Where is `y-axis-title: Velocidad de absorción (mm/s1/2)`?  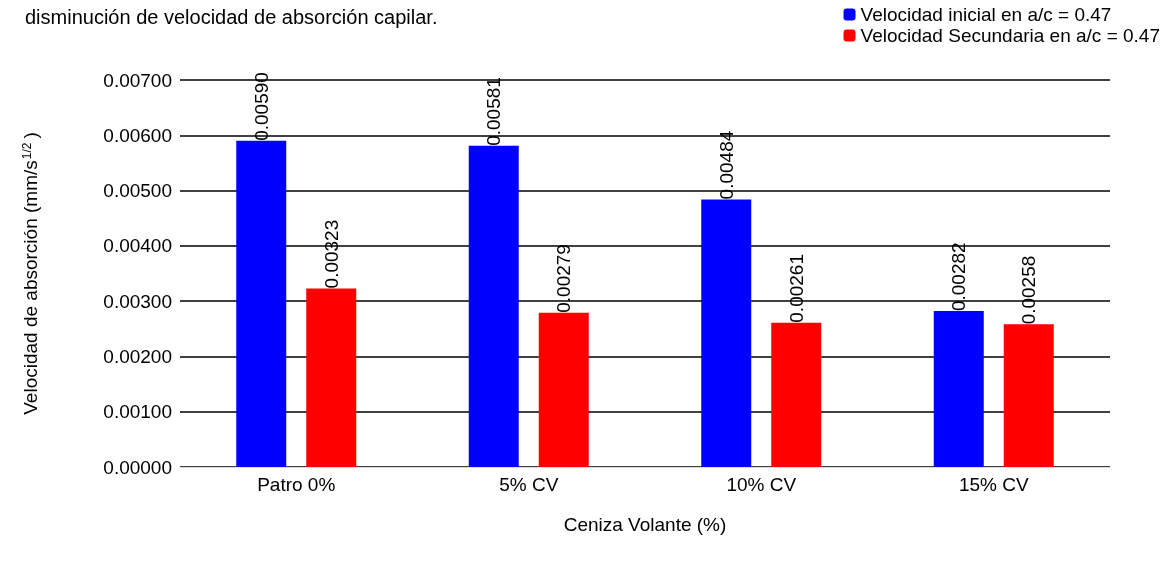 y-axis-title: Velocidad de absorción (mm/s1/2) is located at coordinates (30, 273).